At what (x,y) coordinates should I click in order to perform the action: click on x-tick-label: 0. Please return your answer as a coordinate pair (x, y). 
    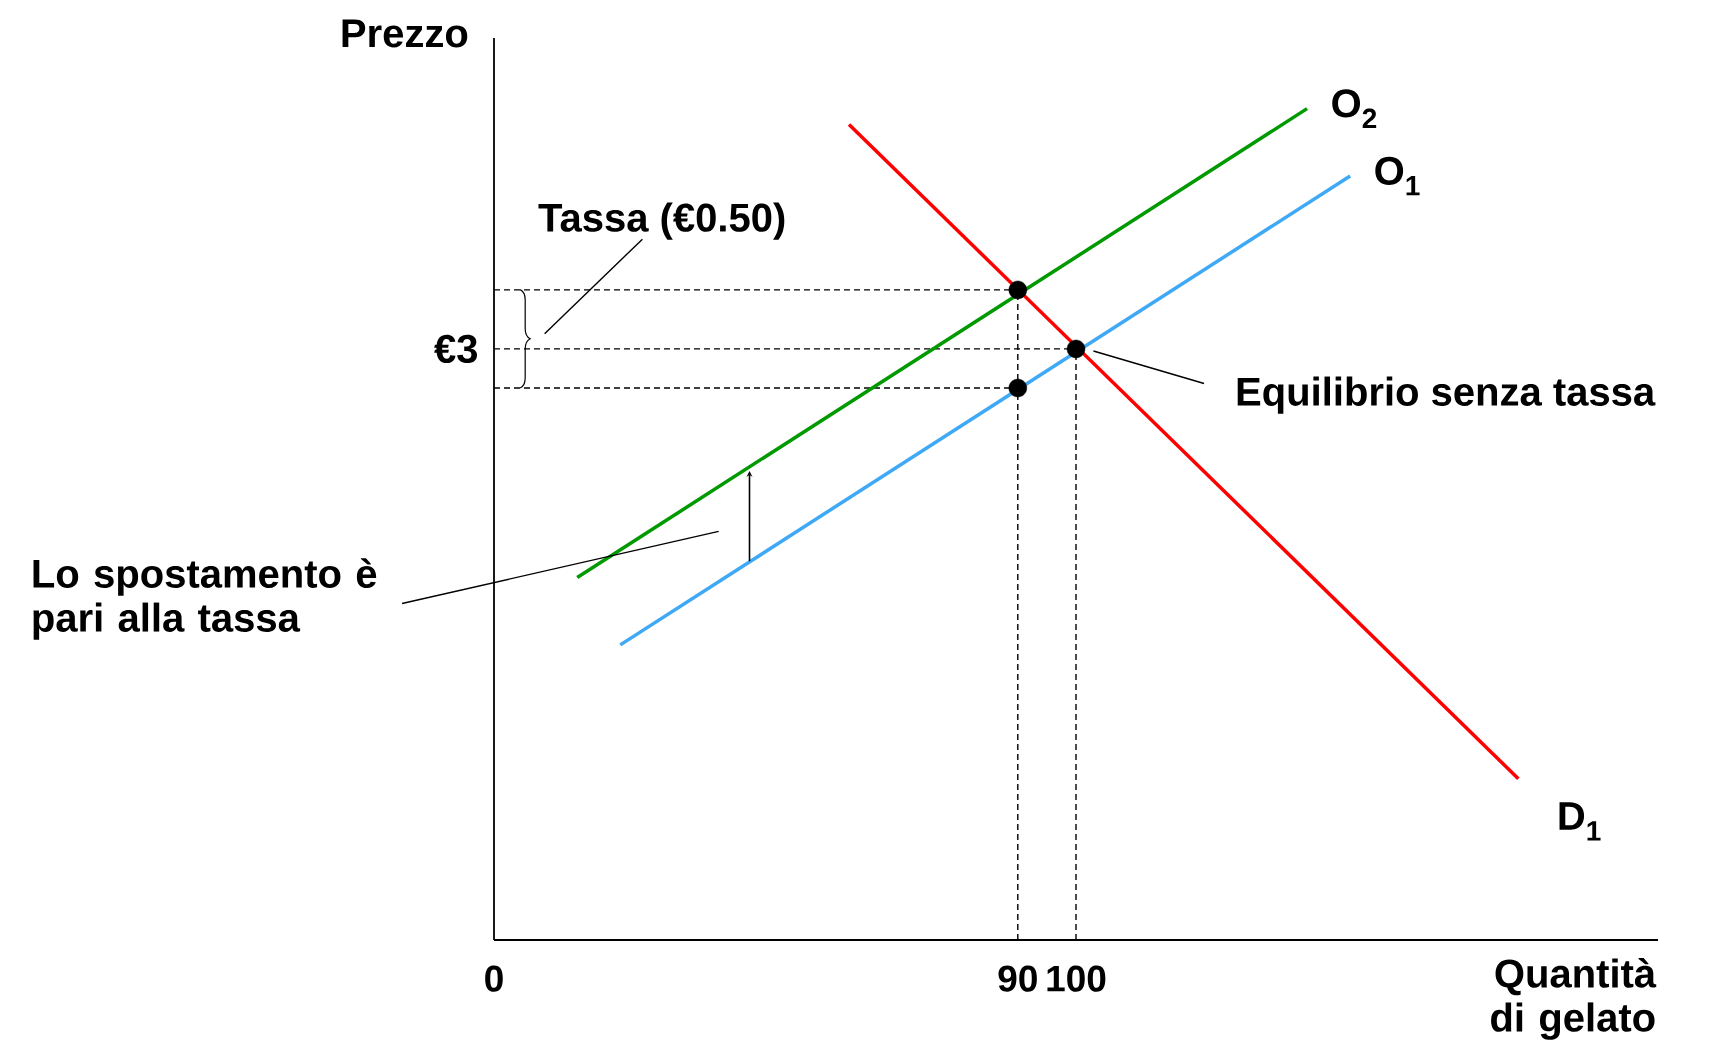
    Looking at the image, I should click on (494, 978).